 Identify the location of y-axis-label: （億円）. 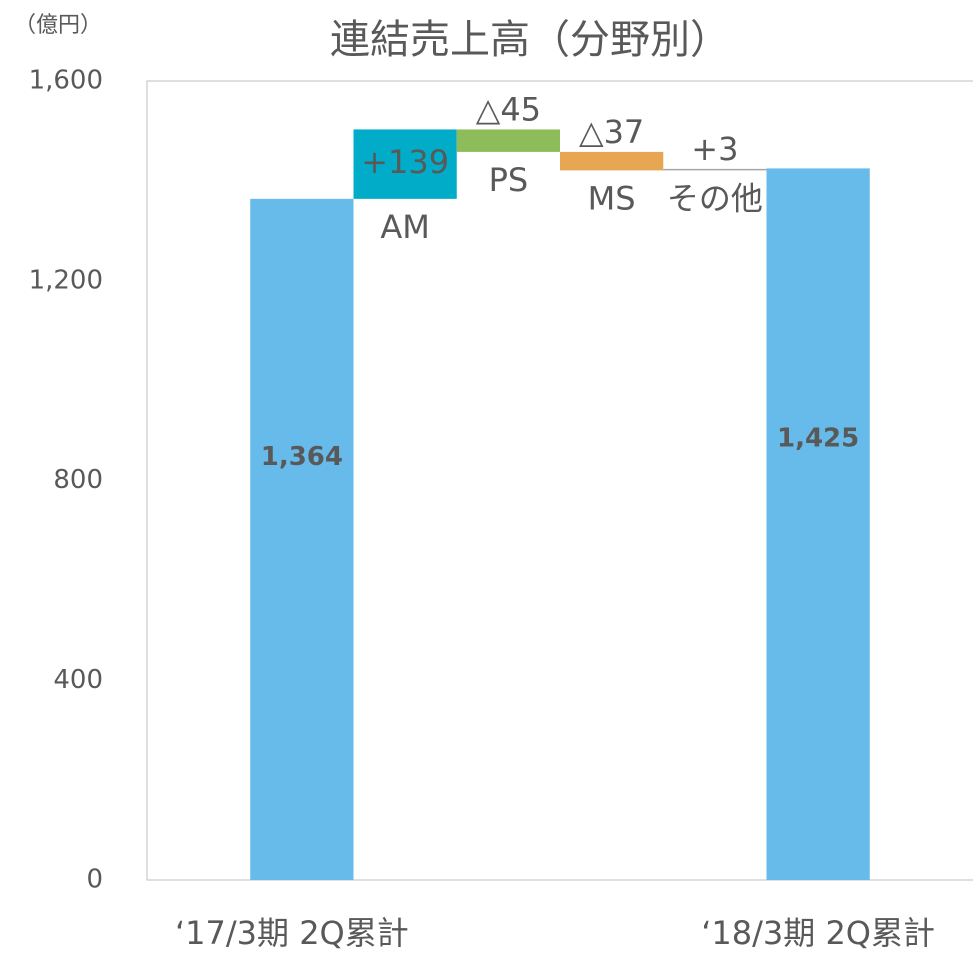
(58, 25).